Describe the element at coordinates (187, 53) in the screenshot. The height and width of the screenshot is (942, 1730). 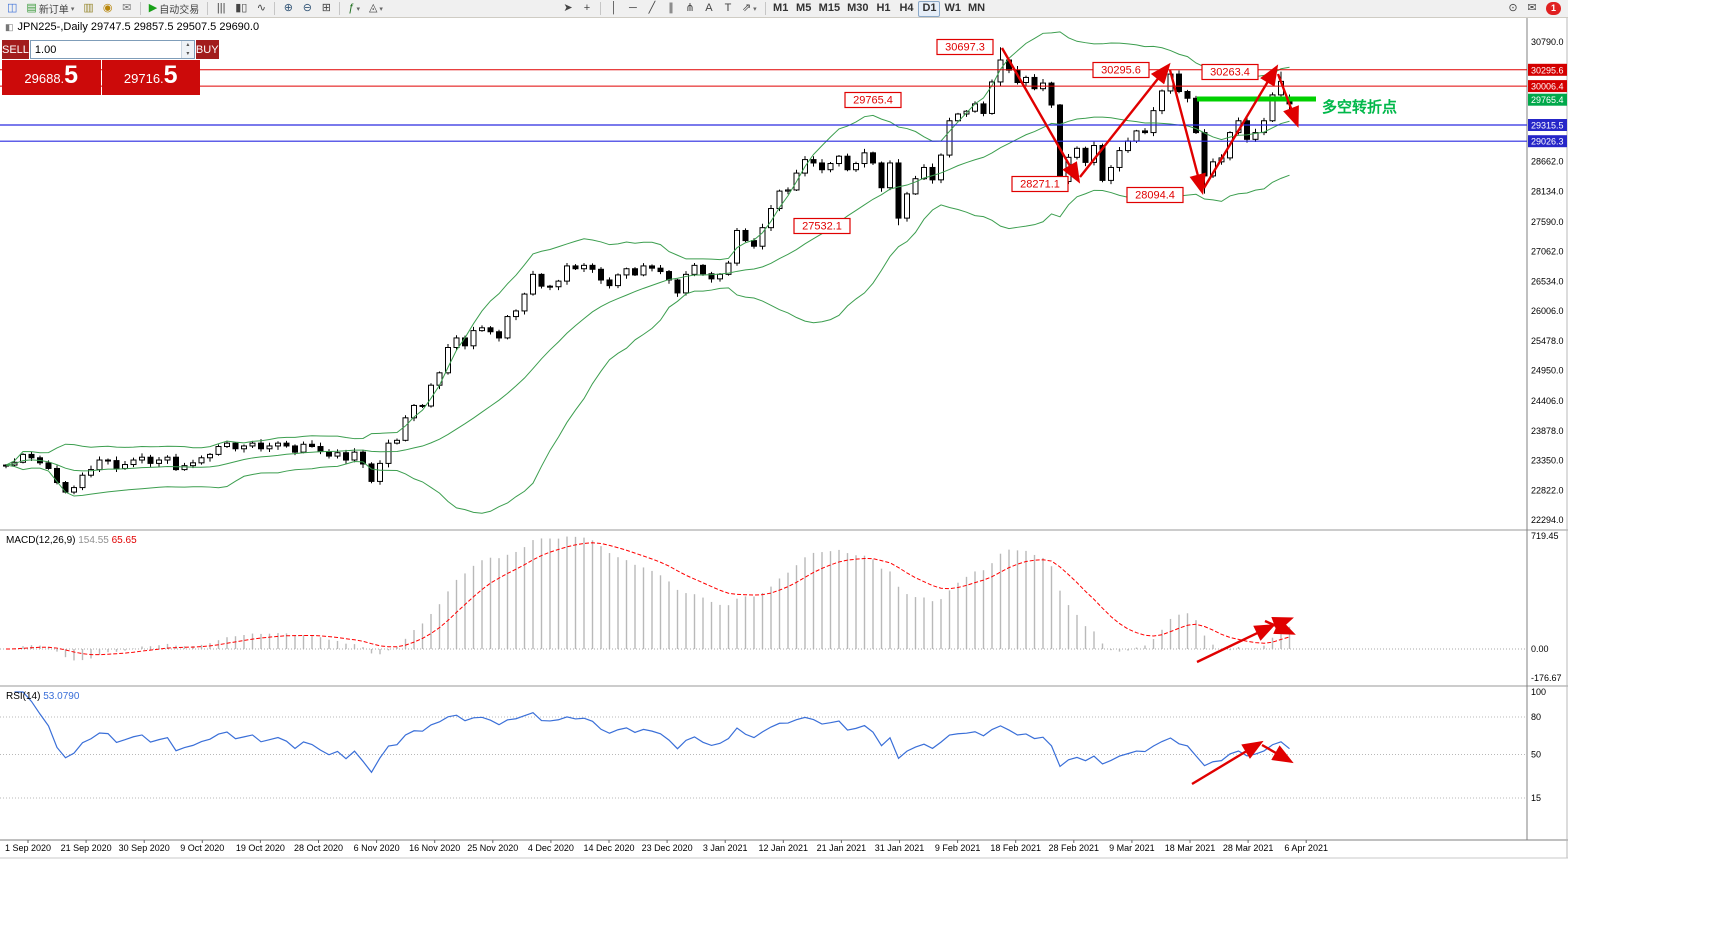
I see `volume-decrease-button: ▾` at that location.